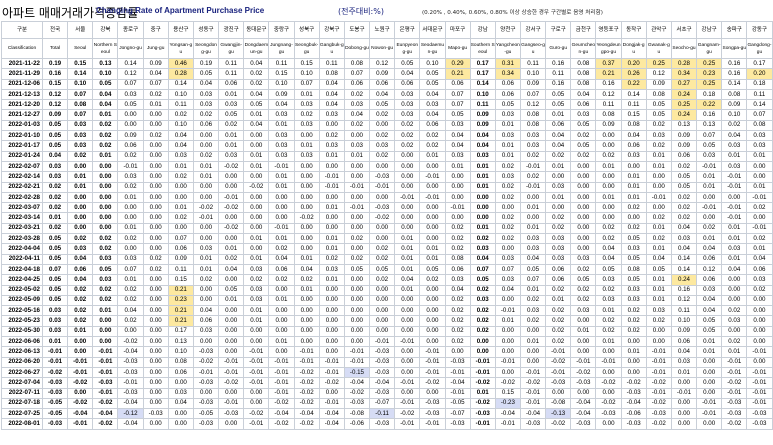 The height and width of the screenshot is (445, 773). I want to click on table-cell: 0.23, so click(709, 74).